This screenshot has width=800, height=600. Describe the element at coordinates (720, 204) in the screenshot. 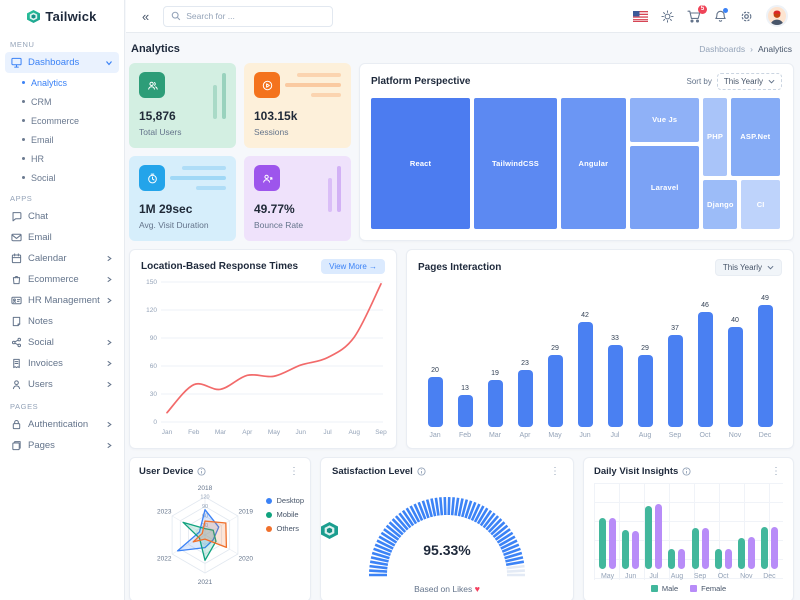

I see `treemap-node-django: Django` at that location.